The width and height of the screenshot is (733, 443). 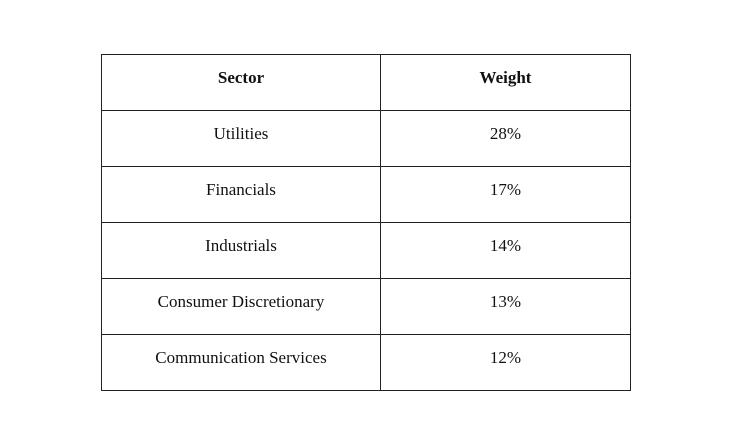 What do you see at coordinates (505, 194) in the screenshot?
I see `weight-cell: 17%` at bounding box center [505, 194].